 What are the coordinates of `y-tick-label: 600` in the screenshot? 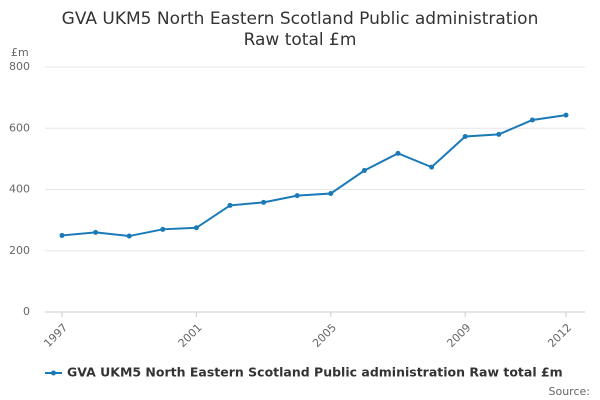 It's located at (19, 127).